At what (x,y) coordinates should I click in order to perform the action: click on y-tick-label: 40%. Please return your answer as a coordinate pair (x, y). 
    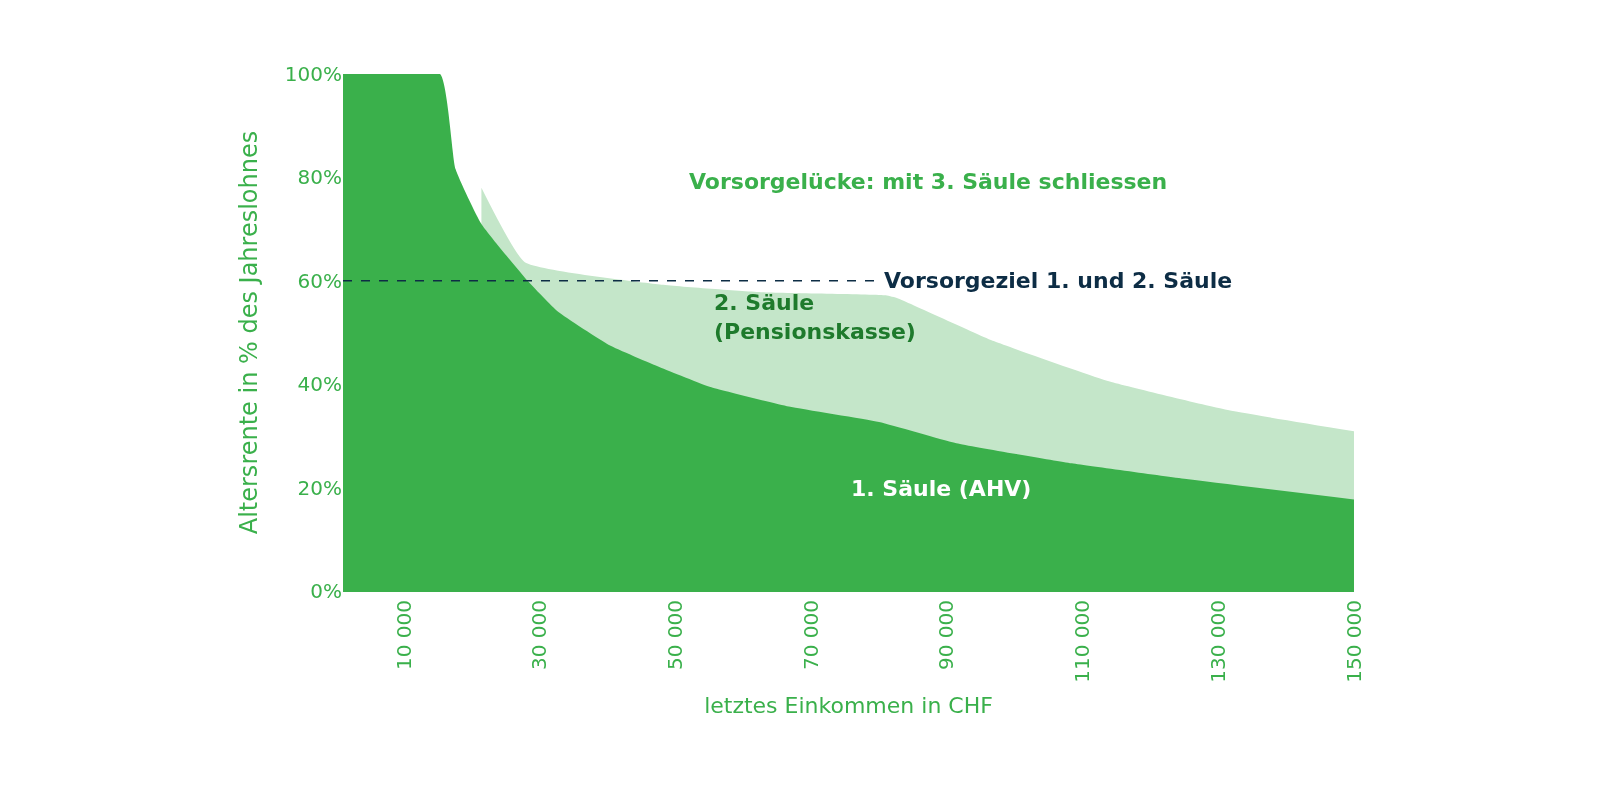
    Looking at the image, I should click on (319, 384).